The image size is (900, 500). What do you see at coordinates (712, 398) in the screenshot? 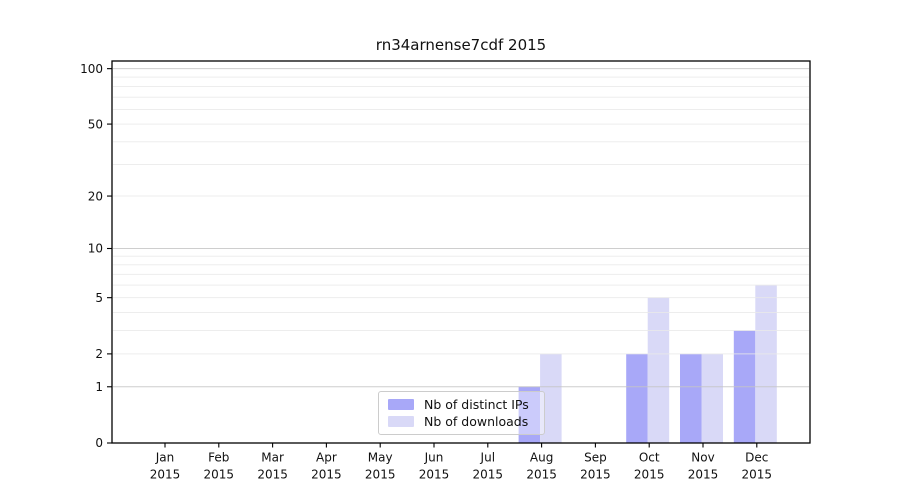
I see `bar-nb-of-downloads-nov-2015` at bounding box center [712, 398].